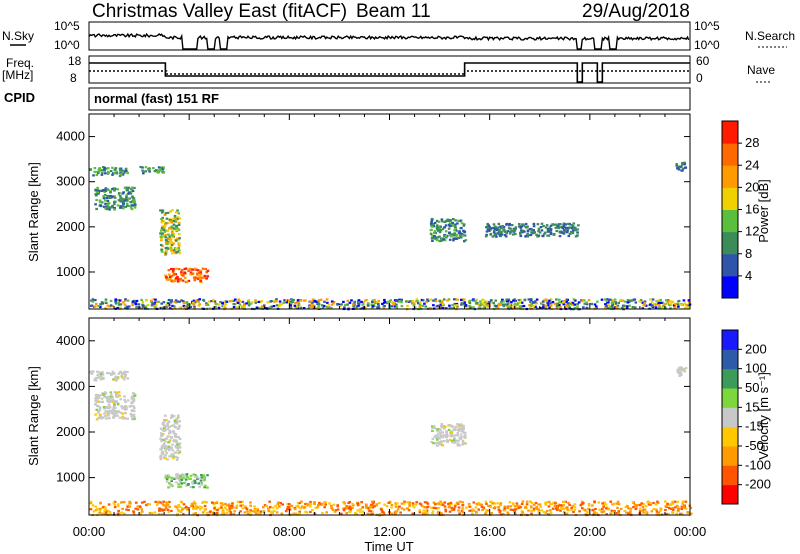  I want to click on power-colorbar-blocks, so click(730, 210).